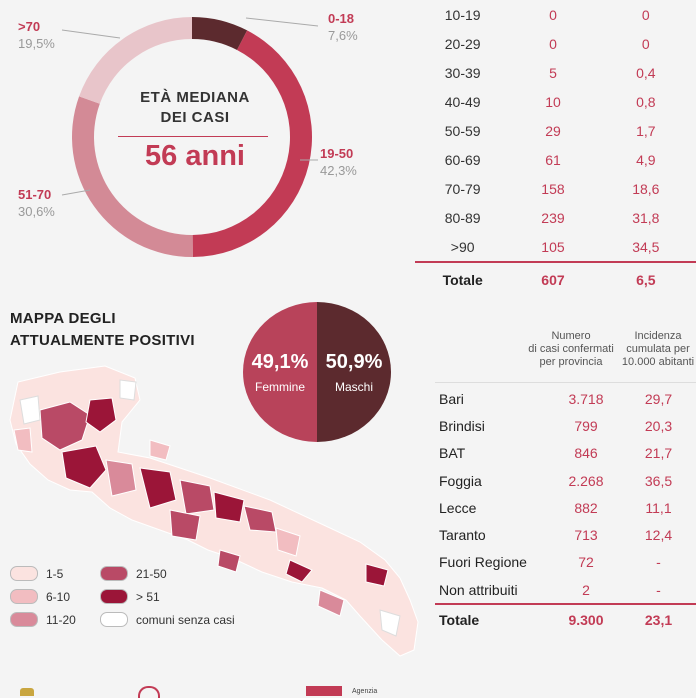 The image size is (696, 698). Describe the element at coordinates (555, 507) in the screenshot. I see `table-row: Lecce 882 11,1` at that location.